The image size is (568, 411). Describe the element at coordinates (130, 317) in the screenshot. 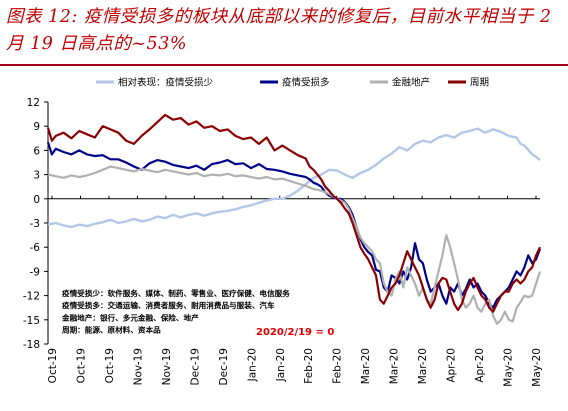

I see `sector-note: 金融地产：银行、多元金融、保险、地产` at that location.